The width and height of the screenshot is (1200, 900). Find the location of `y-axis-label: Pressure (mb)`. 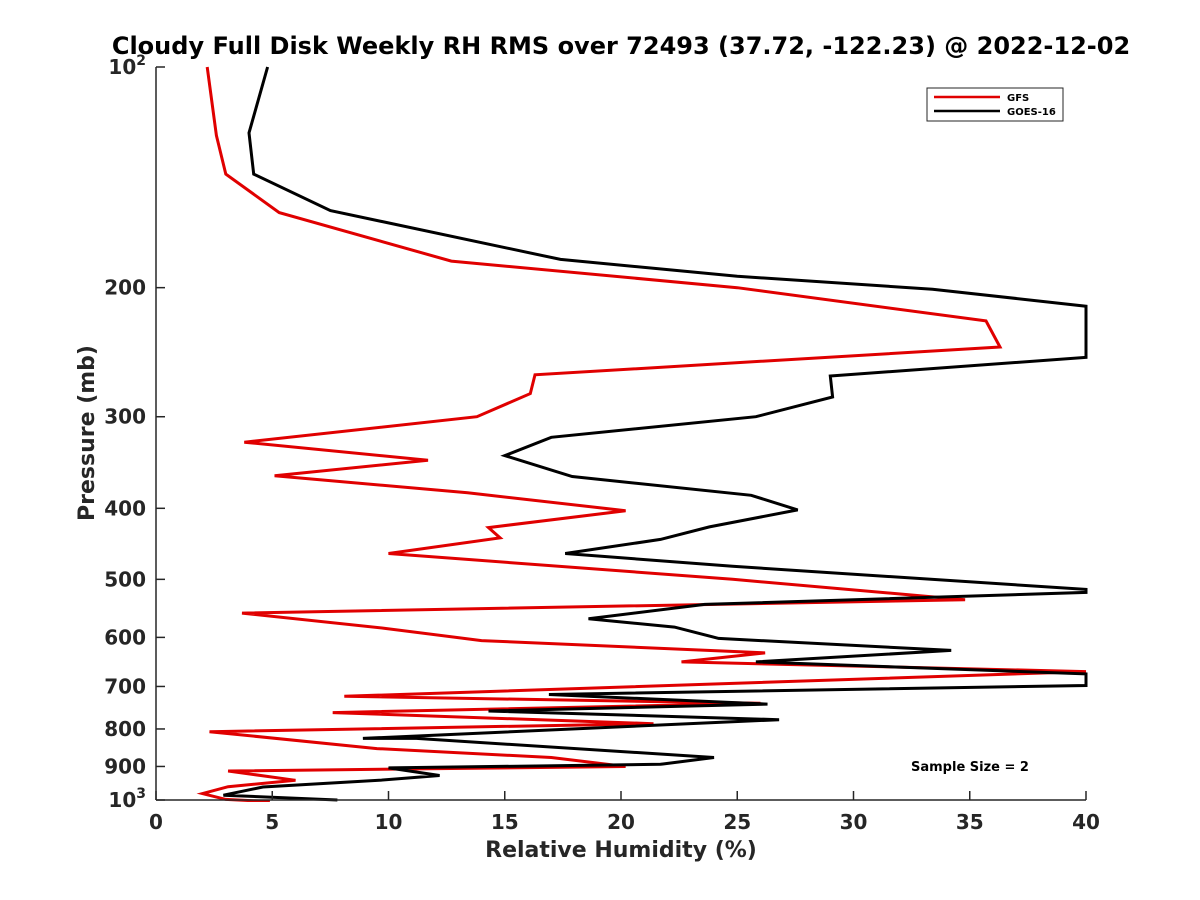

y-axis-label: Pressure (mb) is located at coordinates (87, 433).